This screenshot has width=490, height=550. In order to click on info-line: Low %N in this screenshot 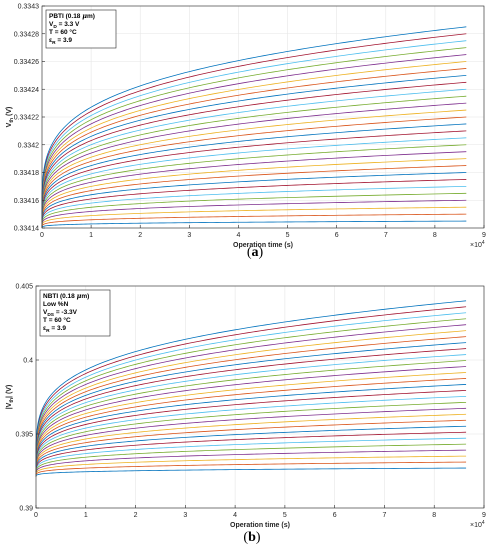, I will do `click(56, 304)`.